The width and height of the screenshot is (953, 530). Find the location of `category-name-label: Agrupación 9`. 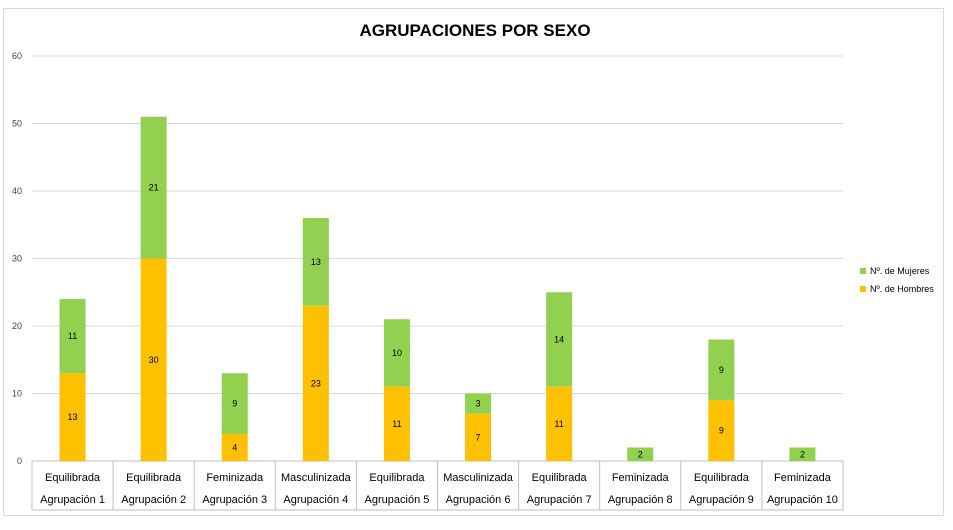

category-name-label: Agrupación 9 is located at coordinates (721, 500).